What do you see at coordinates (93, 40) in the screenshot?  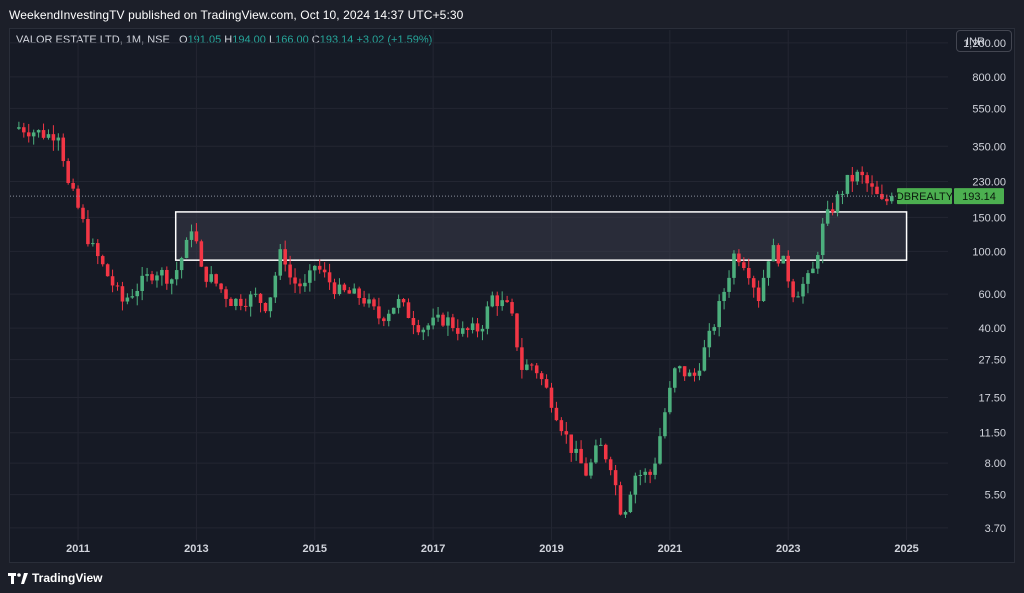 I see `symbol-name: VALOR ESTATE LTD, 1M, NSE` at bounding box center [93, 40].